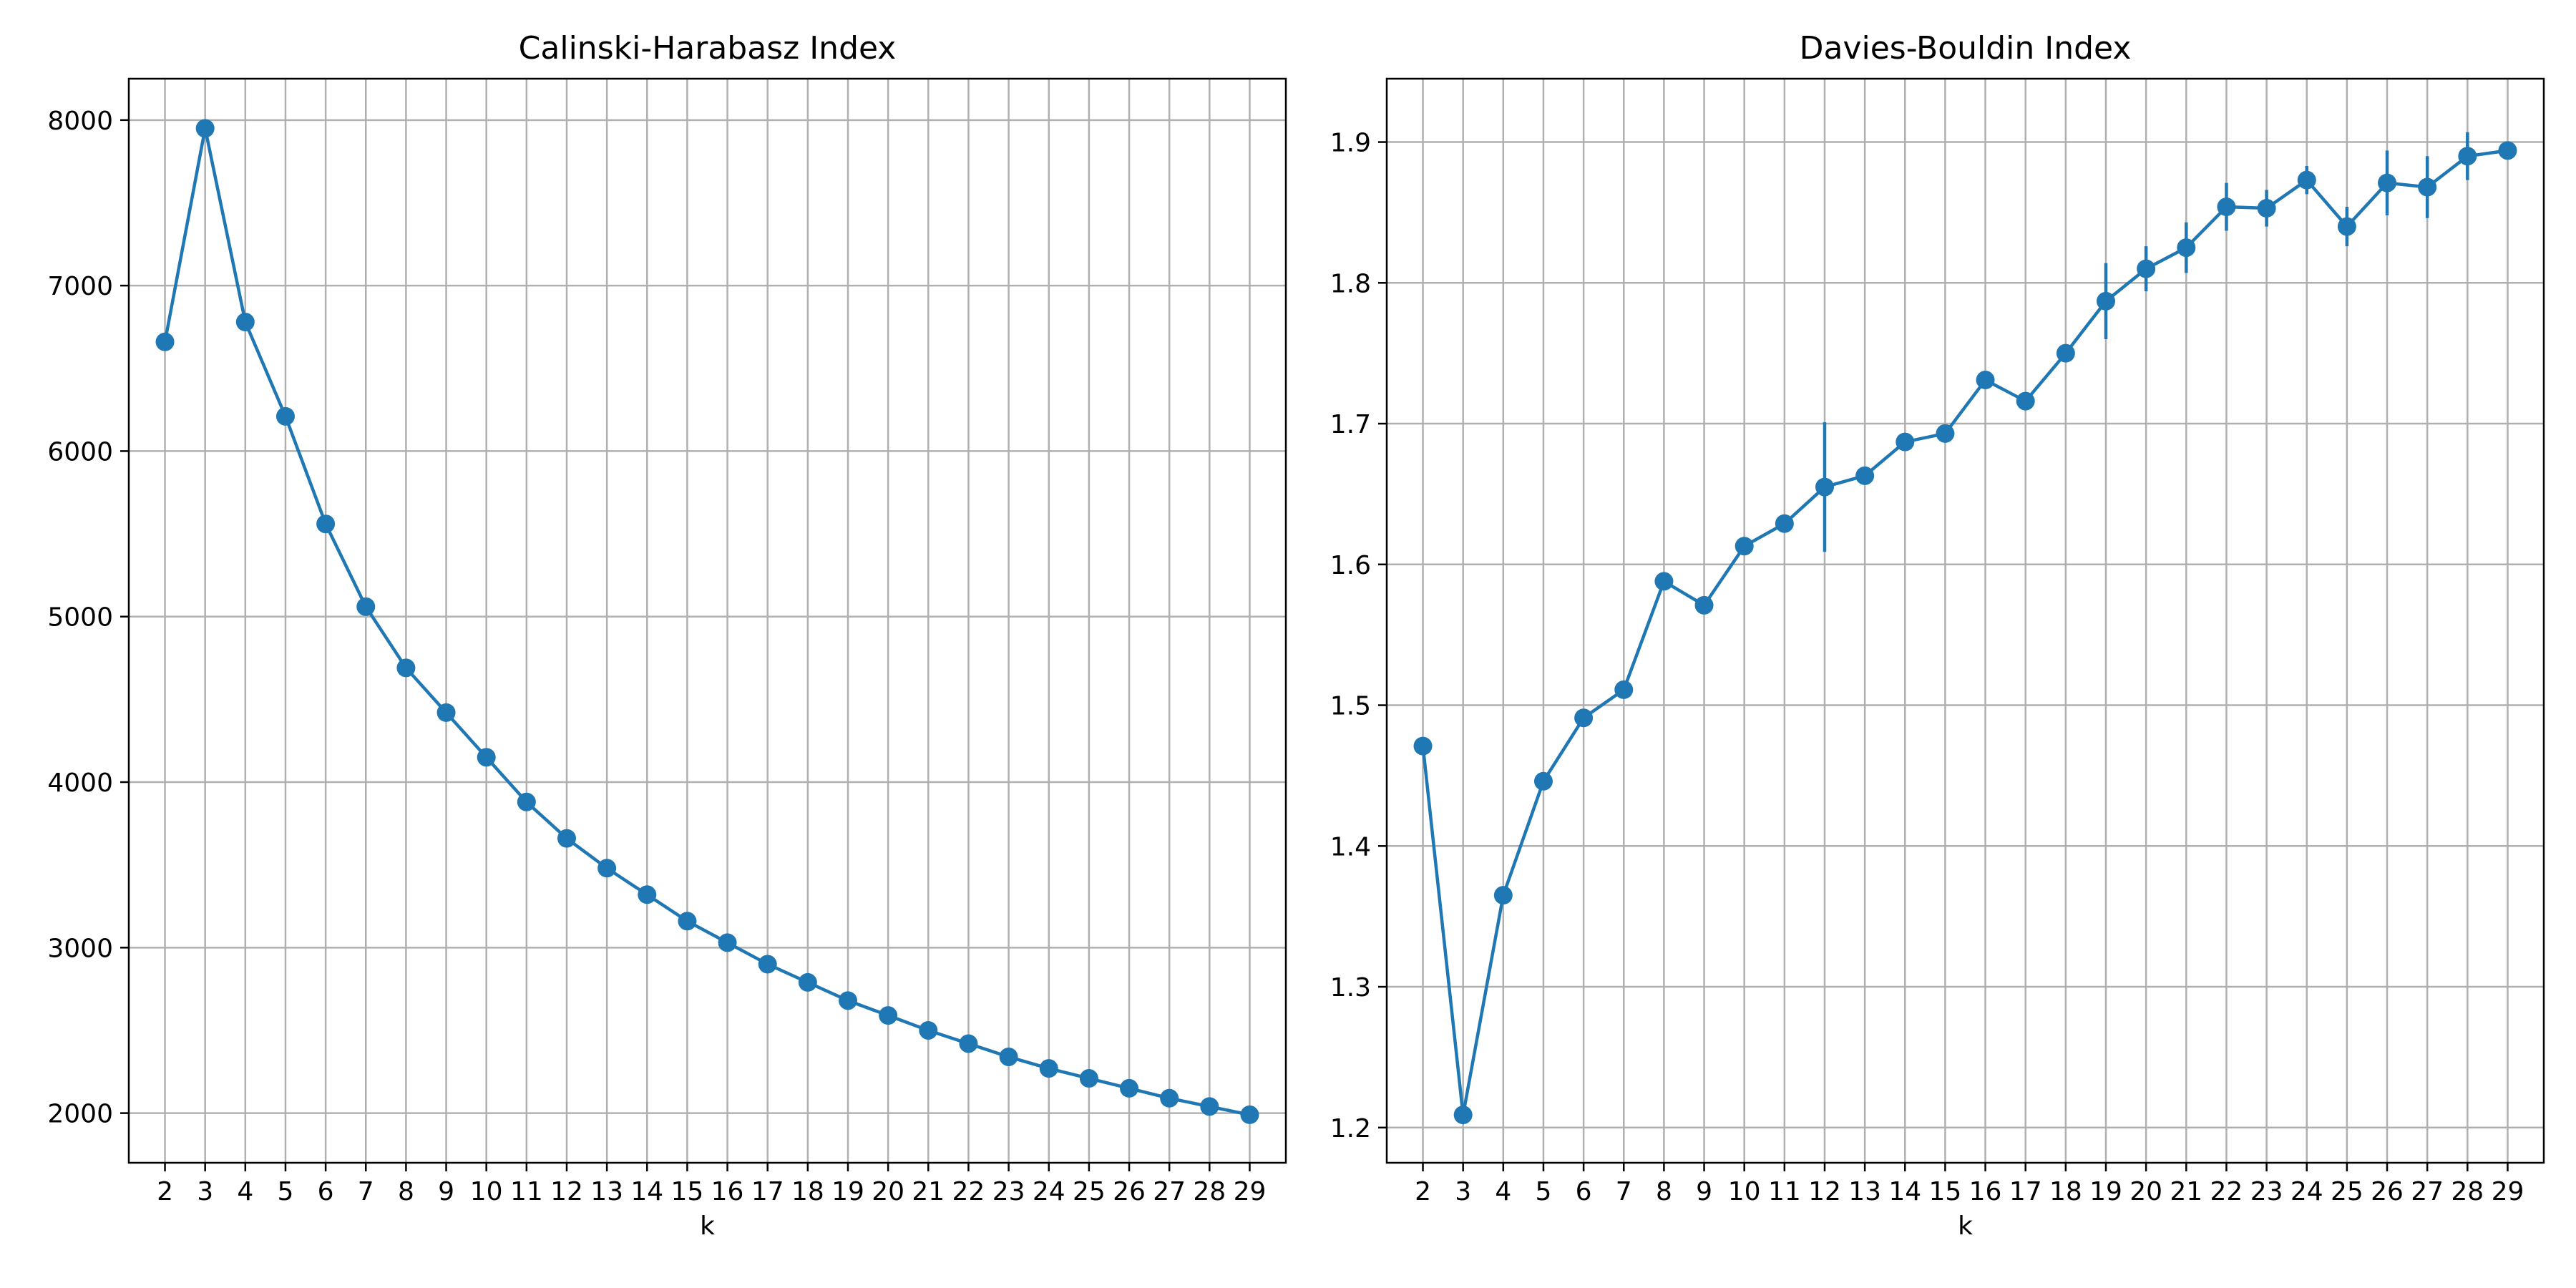  What do you see at coordinates (80, 452) in the screenshot?
I see `y-tick-label: 6000` at bounding box center [80, 452].